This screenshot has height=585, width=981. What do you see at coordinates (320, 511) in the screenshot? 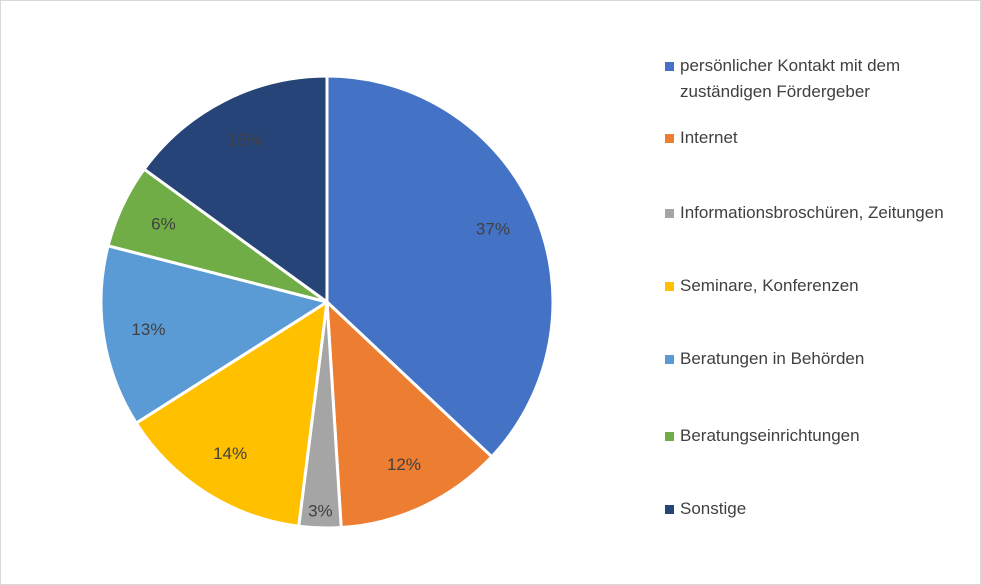
I see `data-label: 3%` at bounding box center [320, 511].